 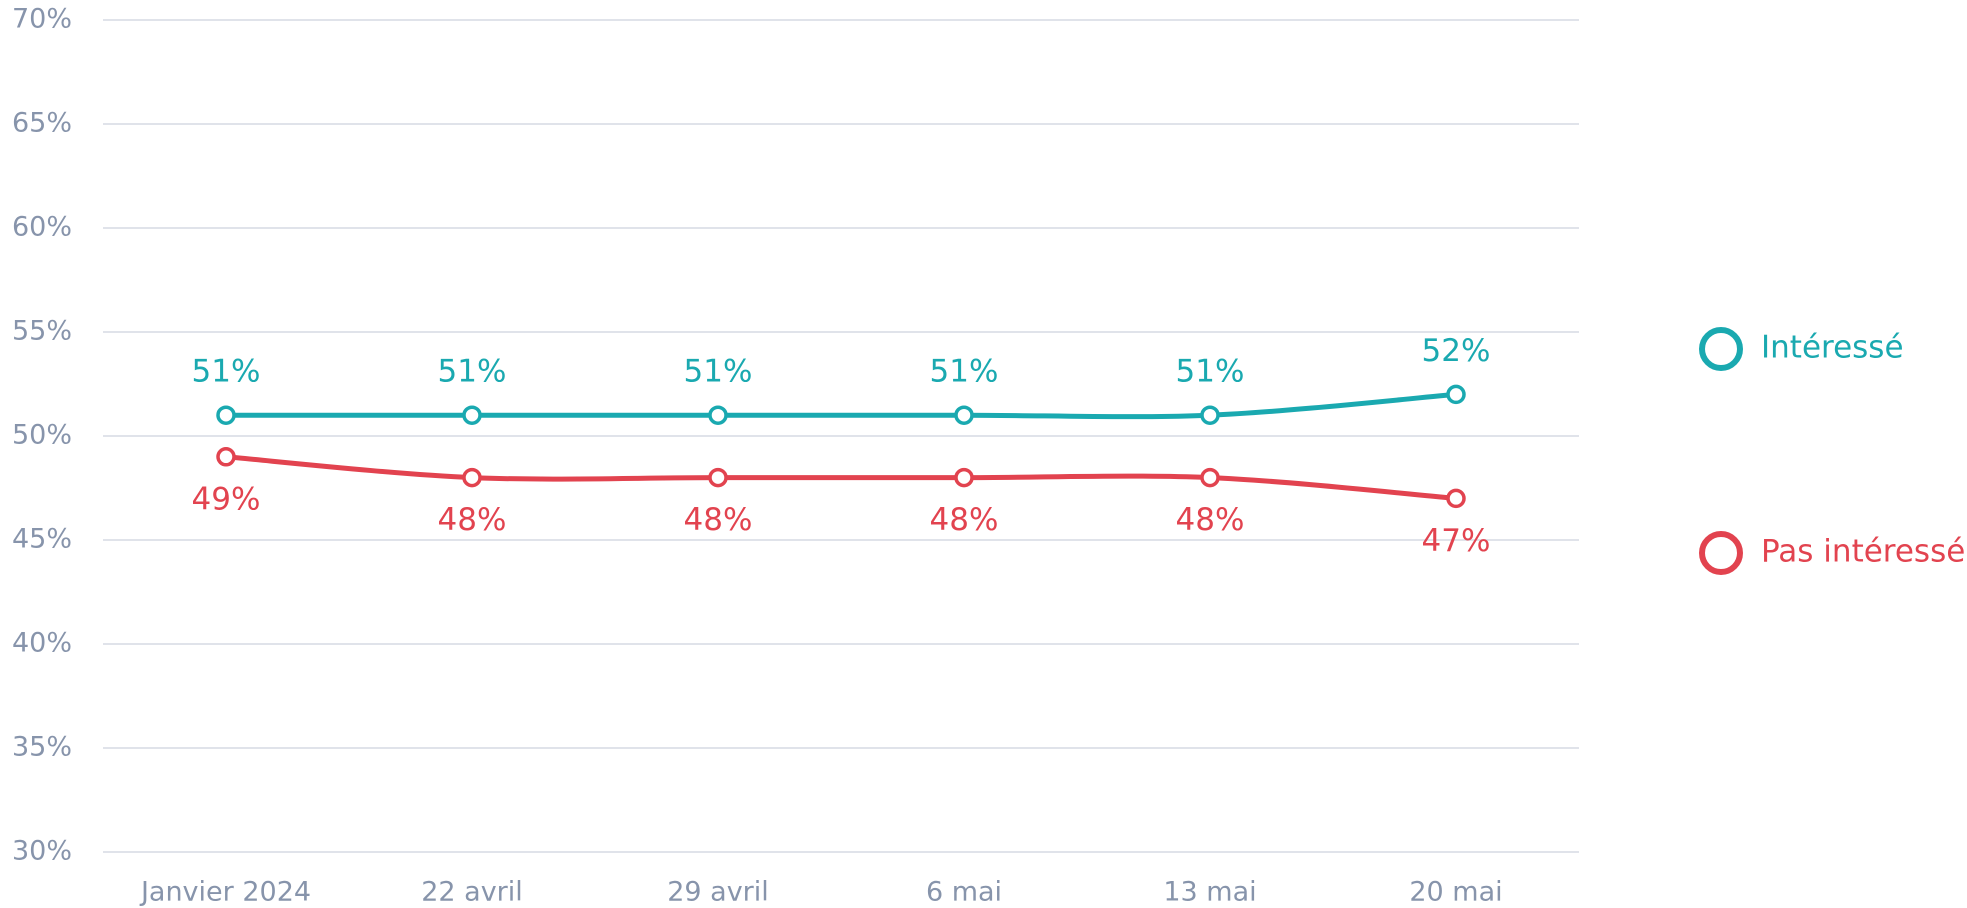 What do you see at coordinates (718, 892) in the screenshot?
I see `x-tick-label: 29 avril` at bounding box center [718, 892].